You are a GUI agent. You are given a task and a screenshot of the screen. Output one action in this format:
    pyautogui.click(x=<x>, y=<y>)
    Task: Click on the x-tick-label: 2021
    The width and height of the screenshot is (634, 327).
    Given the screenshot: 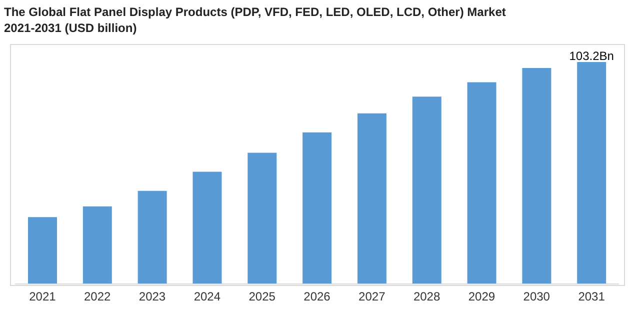 What is the action you would take?
    pyautogui.click(x=42, y=297)
    